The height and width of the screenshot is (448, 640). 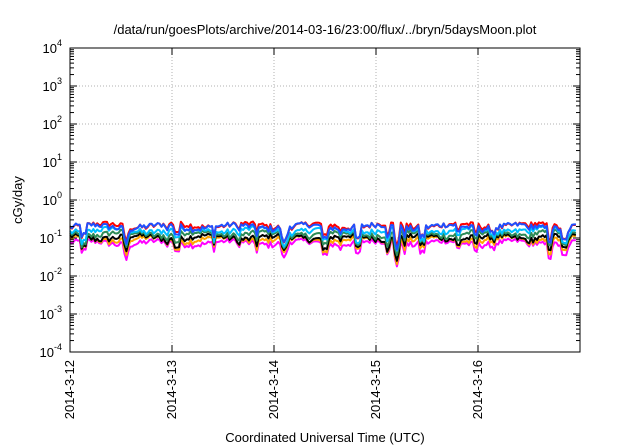 I want to click on y-tick-label: 10⁻¹, so click(x=51, y=237).